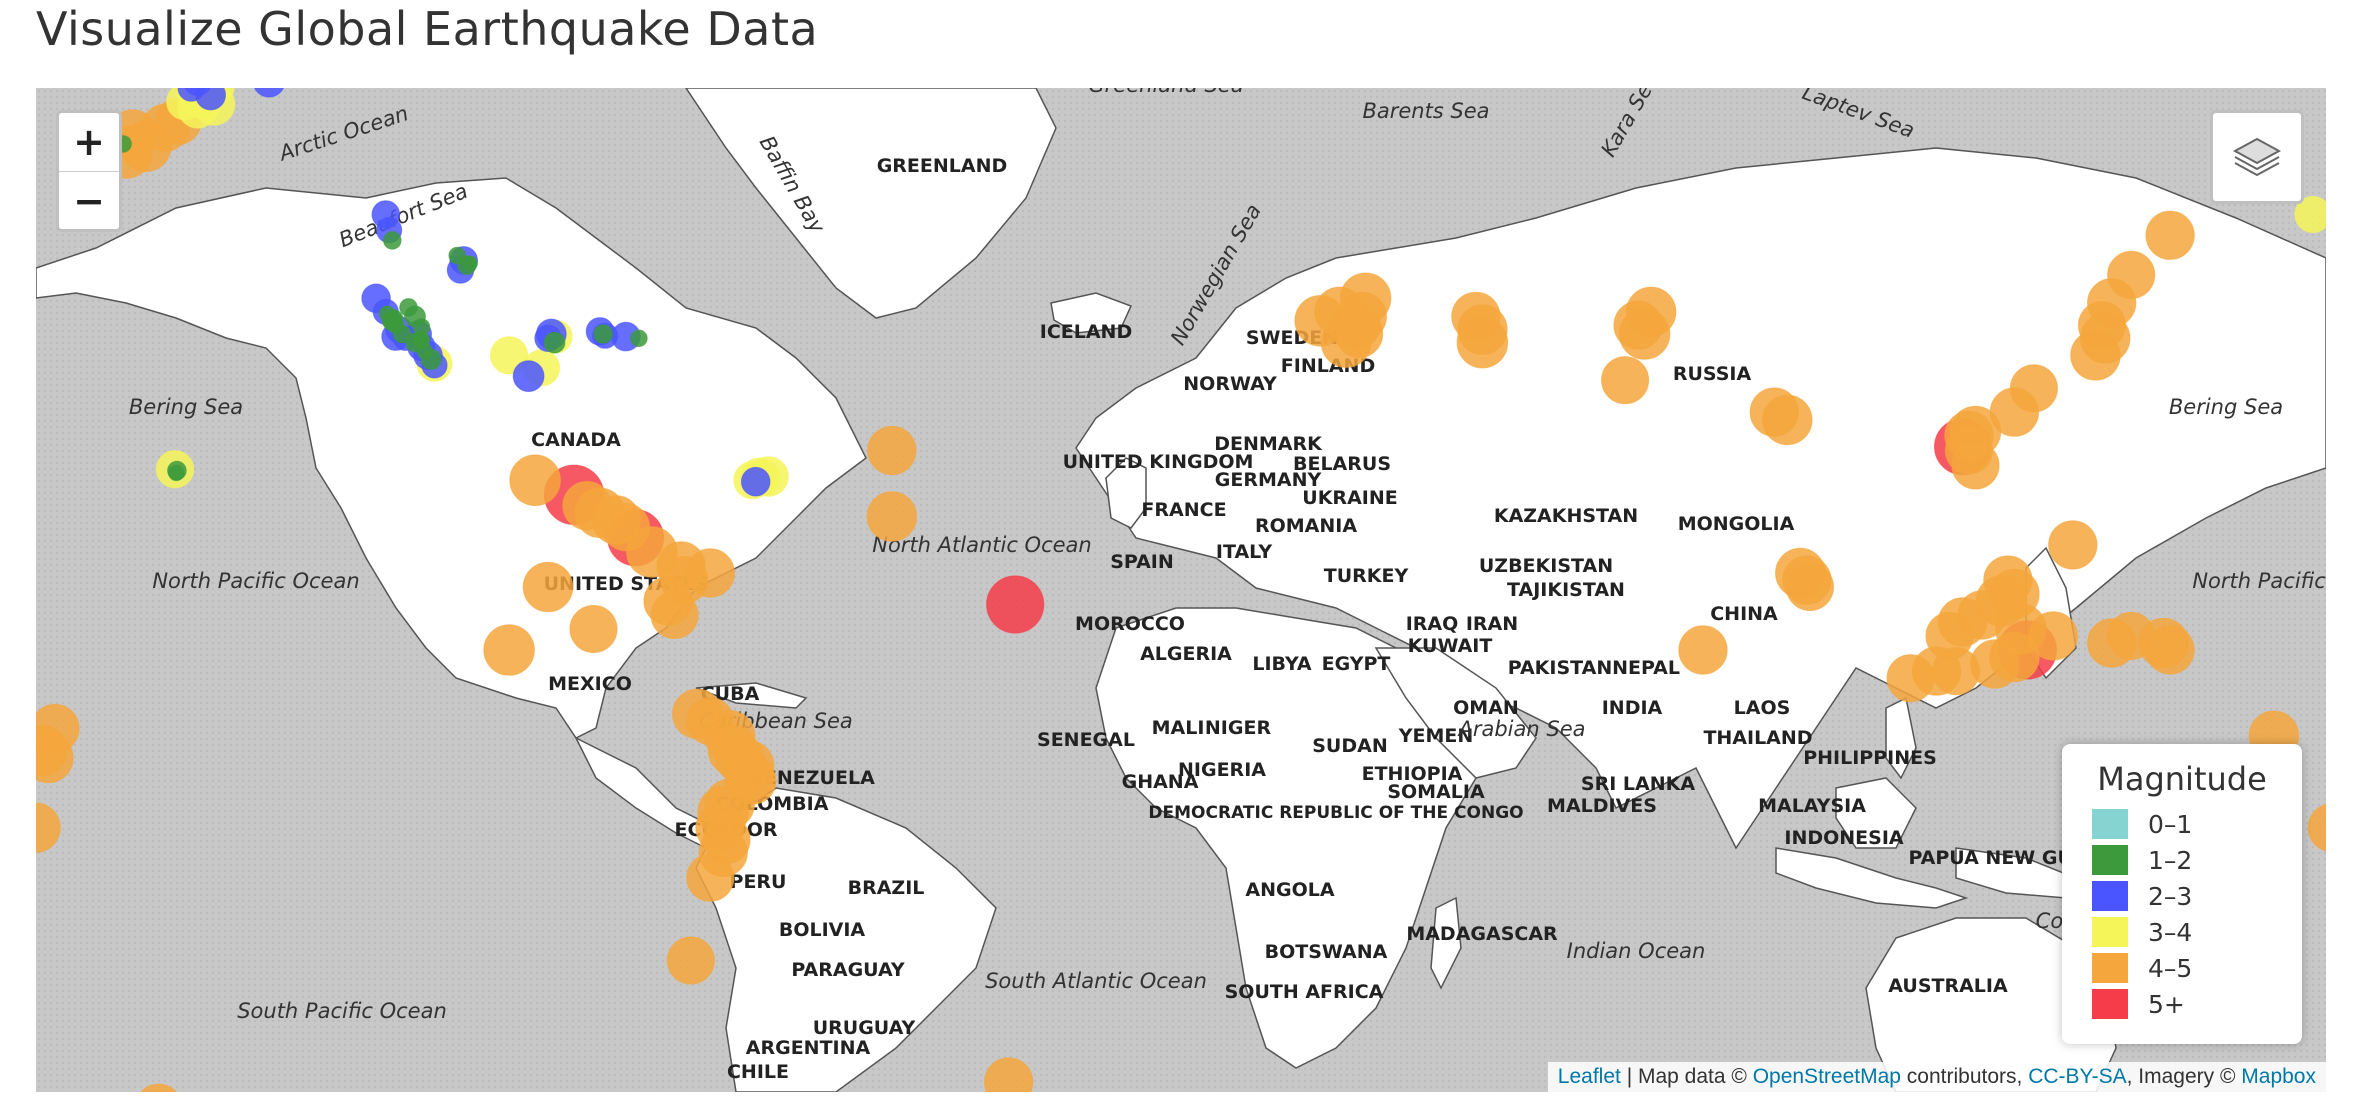  What do you see at coordinates (982, 545) in the screenshot?
I see `label-north-atlantic: North Atlantic Ocean` at bounding box center [982, 545].